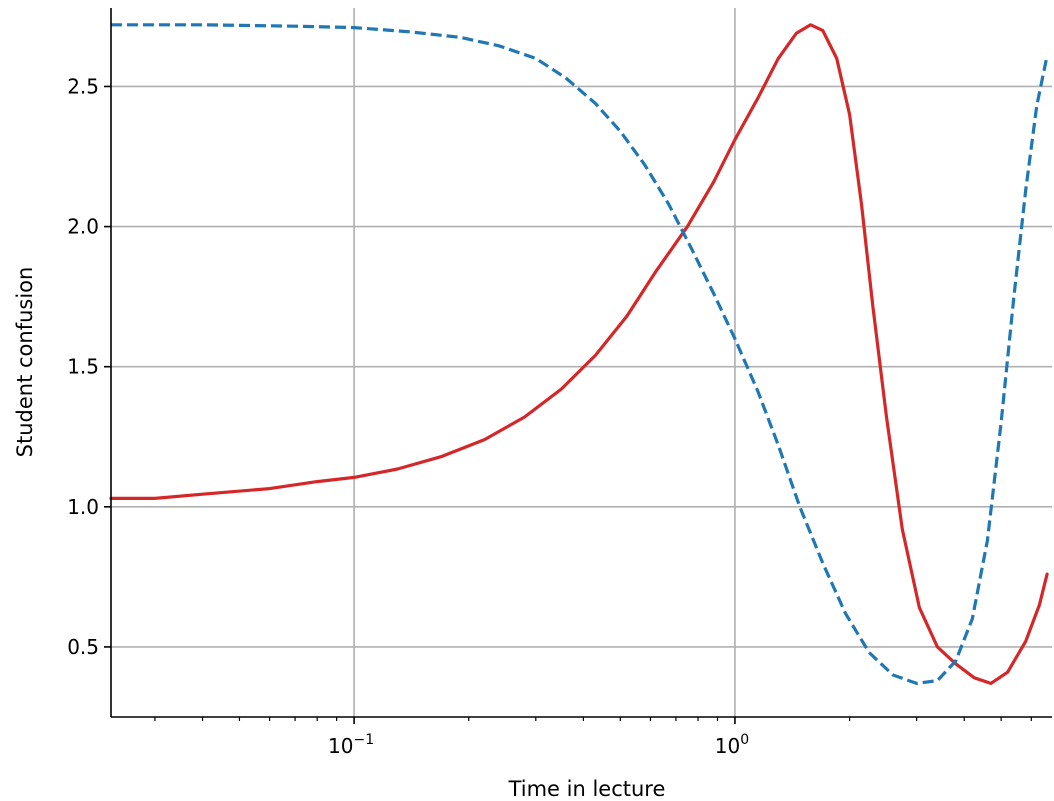  What do you see at coordinates (25, 362) in the screenshot?
I see `y-axis-label: Student confusion` at bounding box center [25, 362].